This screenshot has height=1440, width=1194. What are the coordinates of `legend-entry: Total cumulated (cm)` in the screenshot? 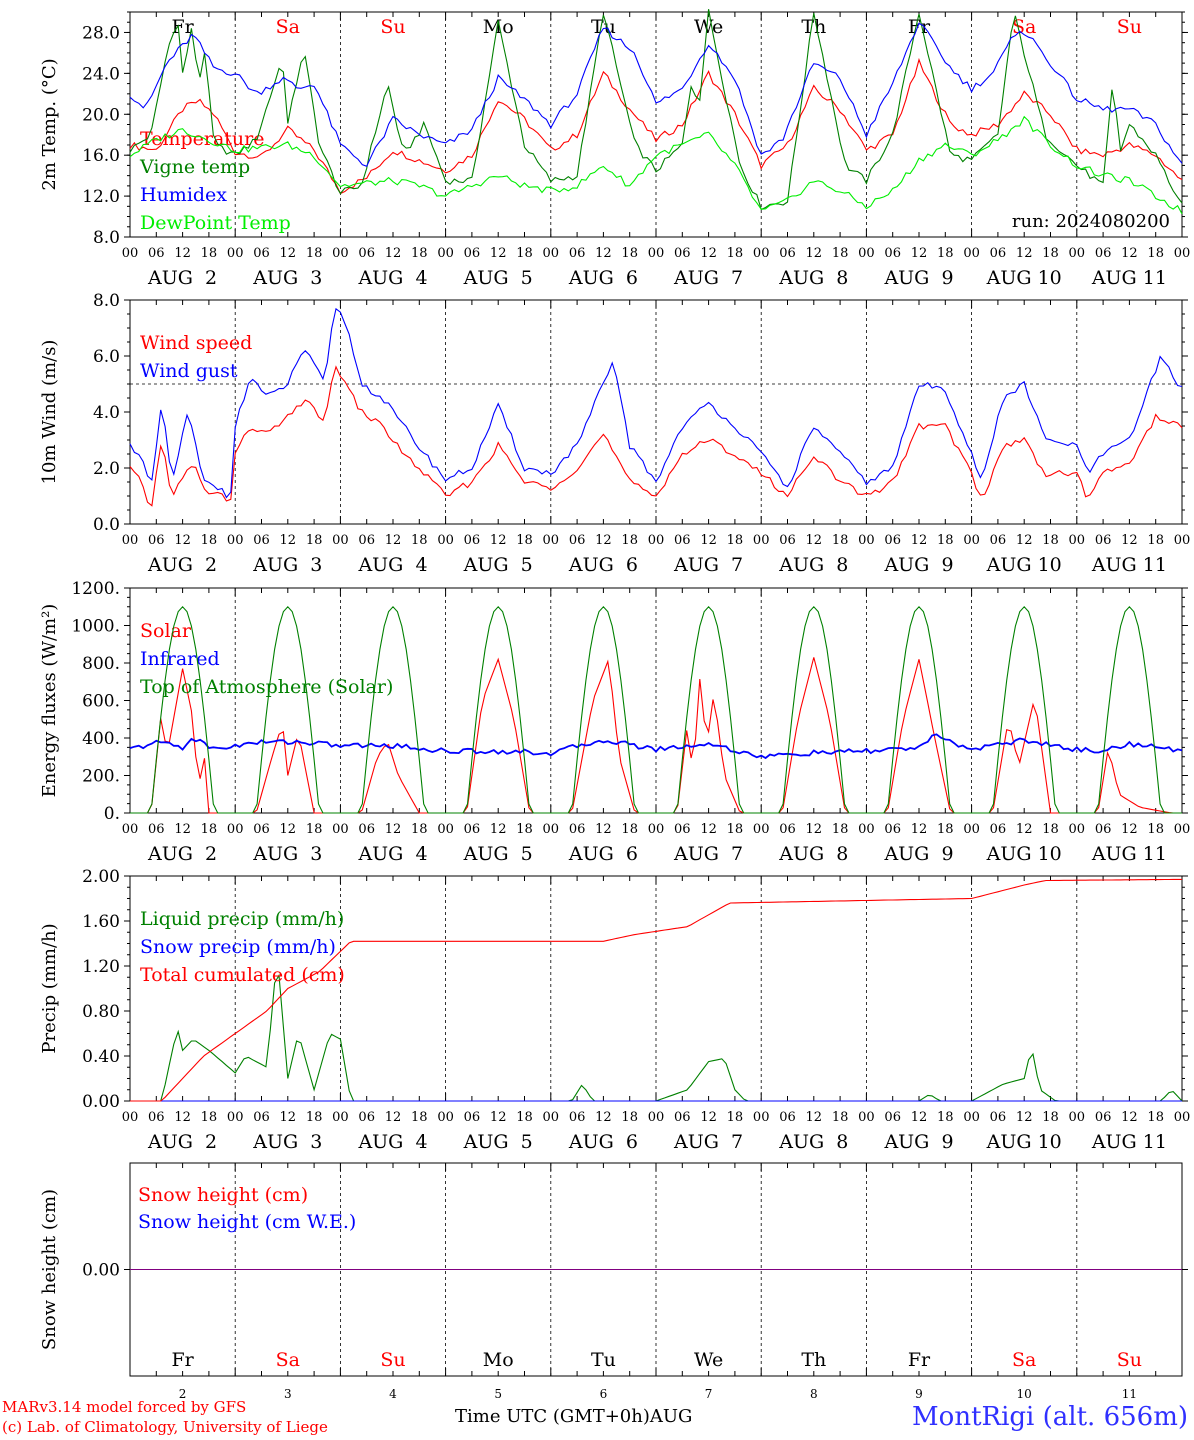 It's located at (242, 975).